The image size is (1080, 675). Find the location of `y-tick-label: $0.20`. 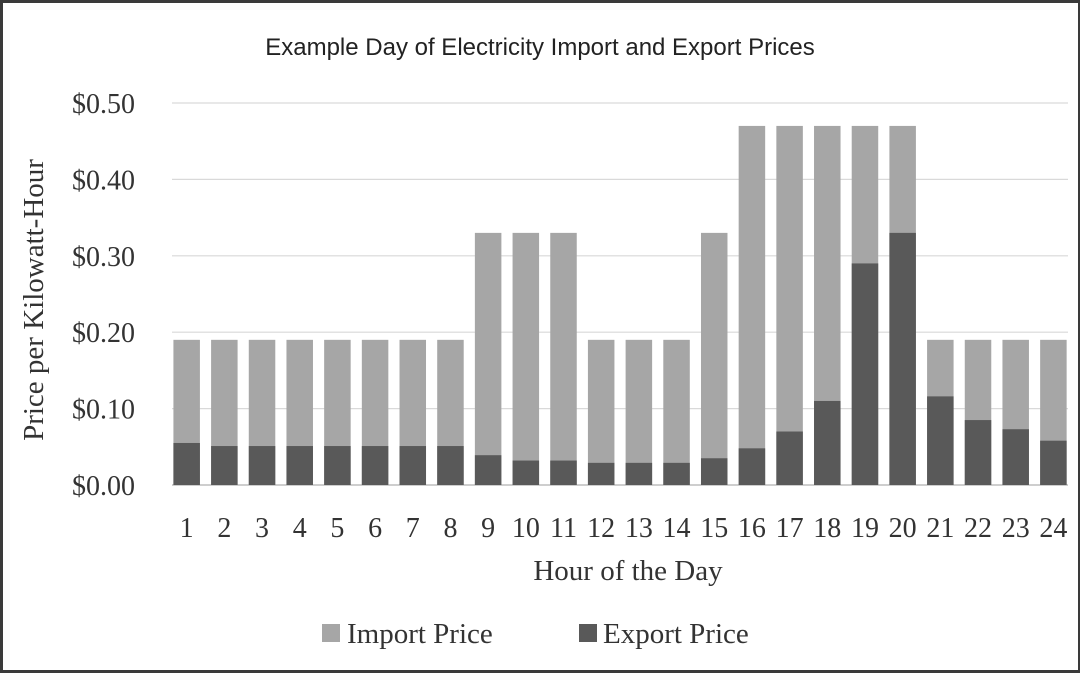

y-tick-label: $0.20 is located at coordinates (103, 333).